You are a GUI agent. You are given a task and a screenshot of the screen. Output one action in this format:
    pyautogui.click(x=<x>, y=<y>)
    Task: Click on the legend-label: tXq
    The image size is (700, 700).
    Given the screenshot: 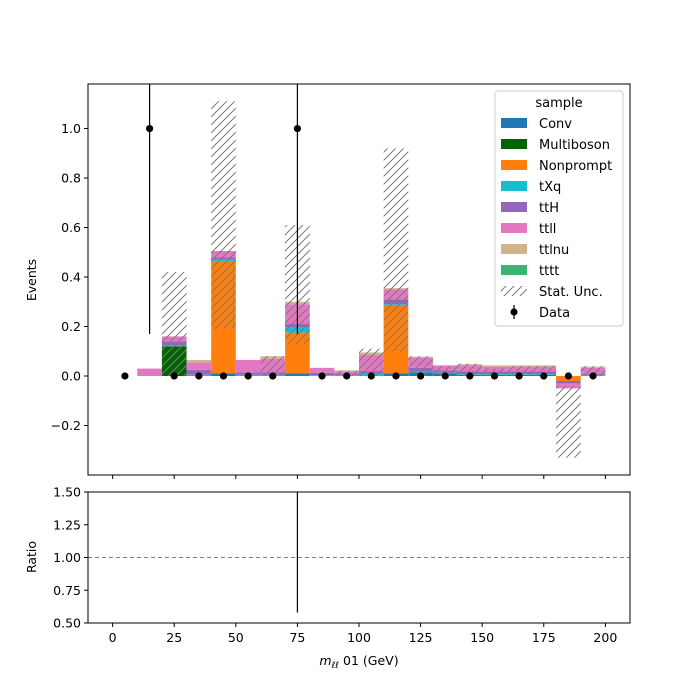 What is the action you would take?
    pyautogui.click(x=550, y=187)
    